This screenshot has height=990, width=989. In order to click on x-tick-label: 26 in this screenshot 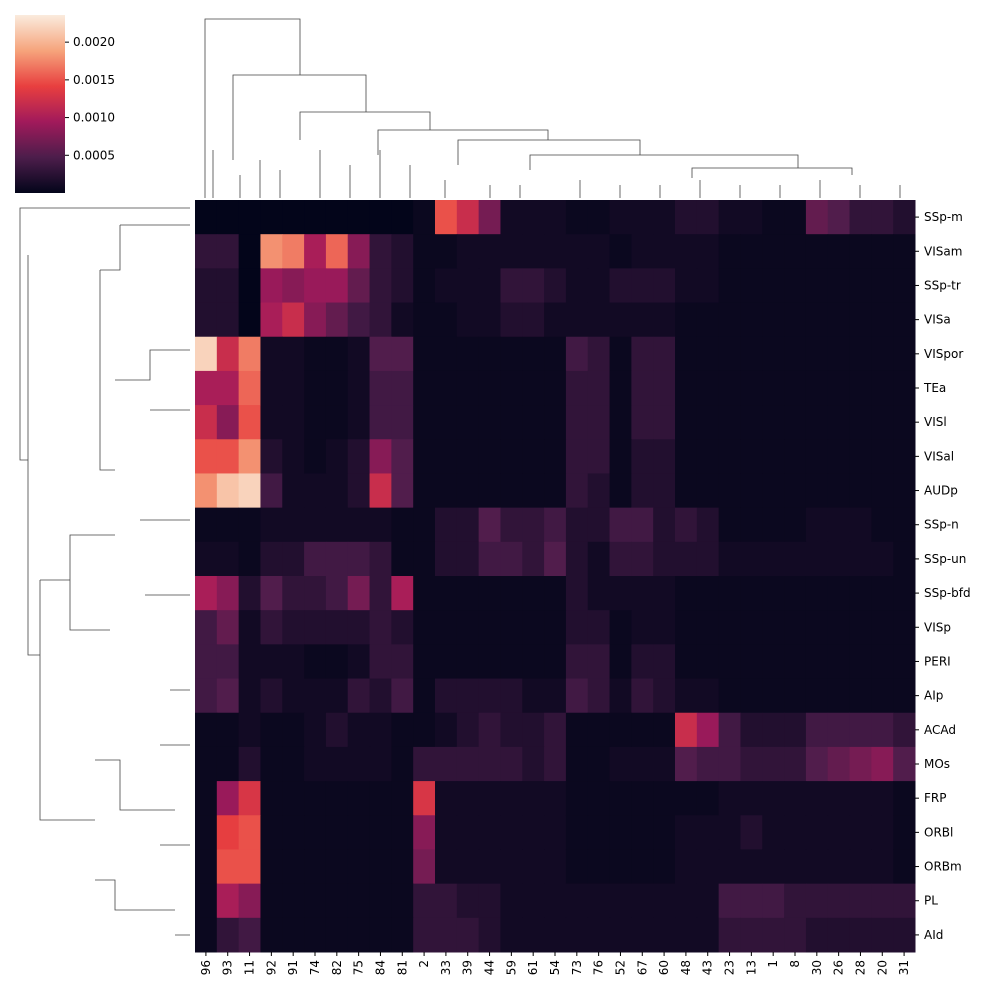, I will do `click(839, 967)`.